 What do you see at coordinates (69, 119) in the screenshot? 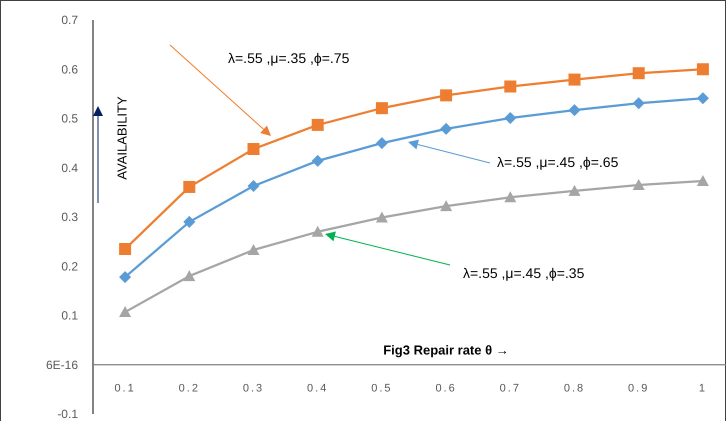
I see `y-tick-label: 0.5` at bounding box center [69, 119].